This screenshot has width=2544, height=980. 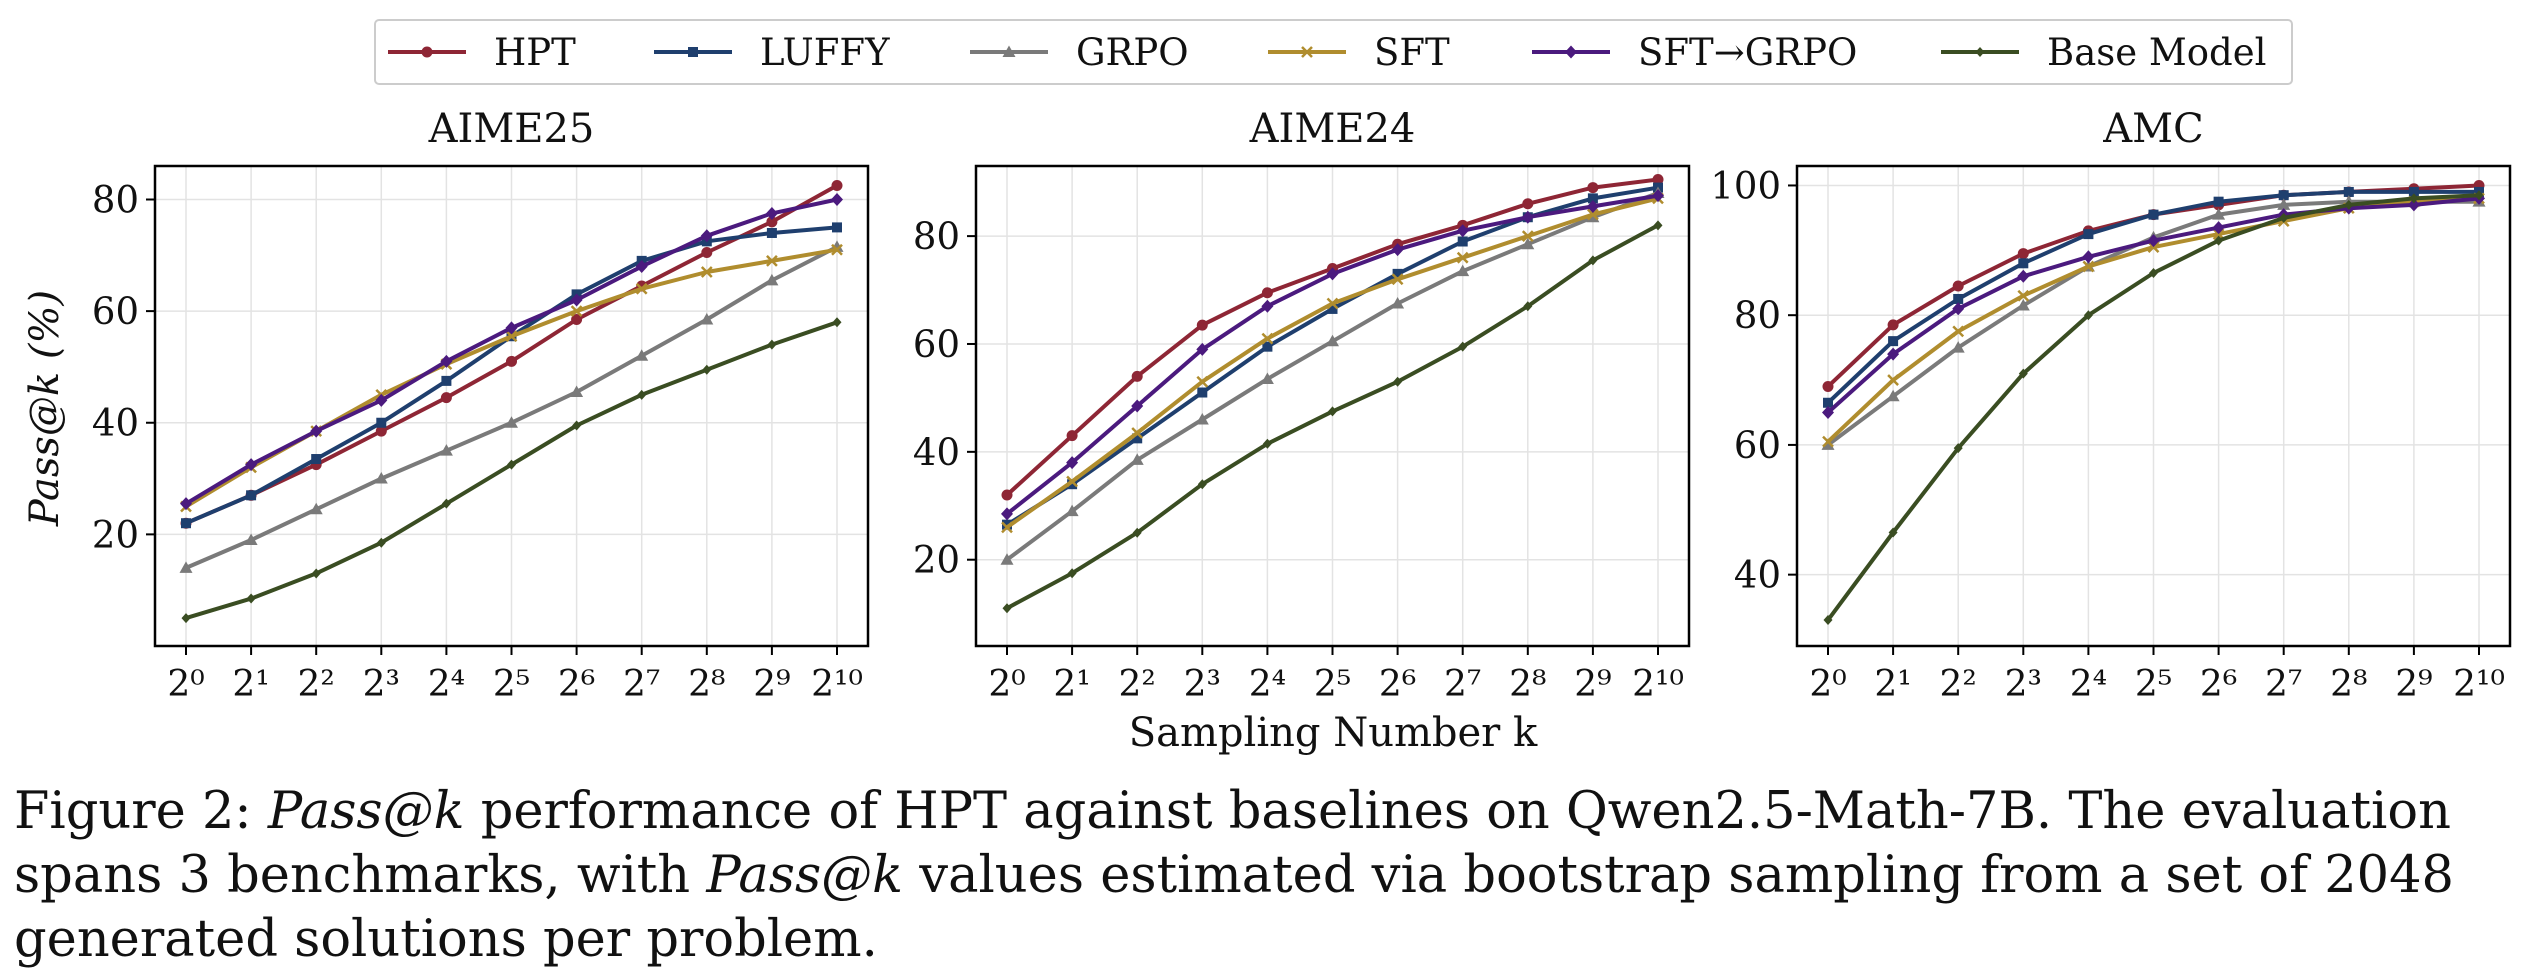 What do you see at coordinates (1757, 575) in the screenshot?
I see `y-tick-label: 40` at bounding box center [1757, 575].